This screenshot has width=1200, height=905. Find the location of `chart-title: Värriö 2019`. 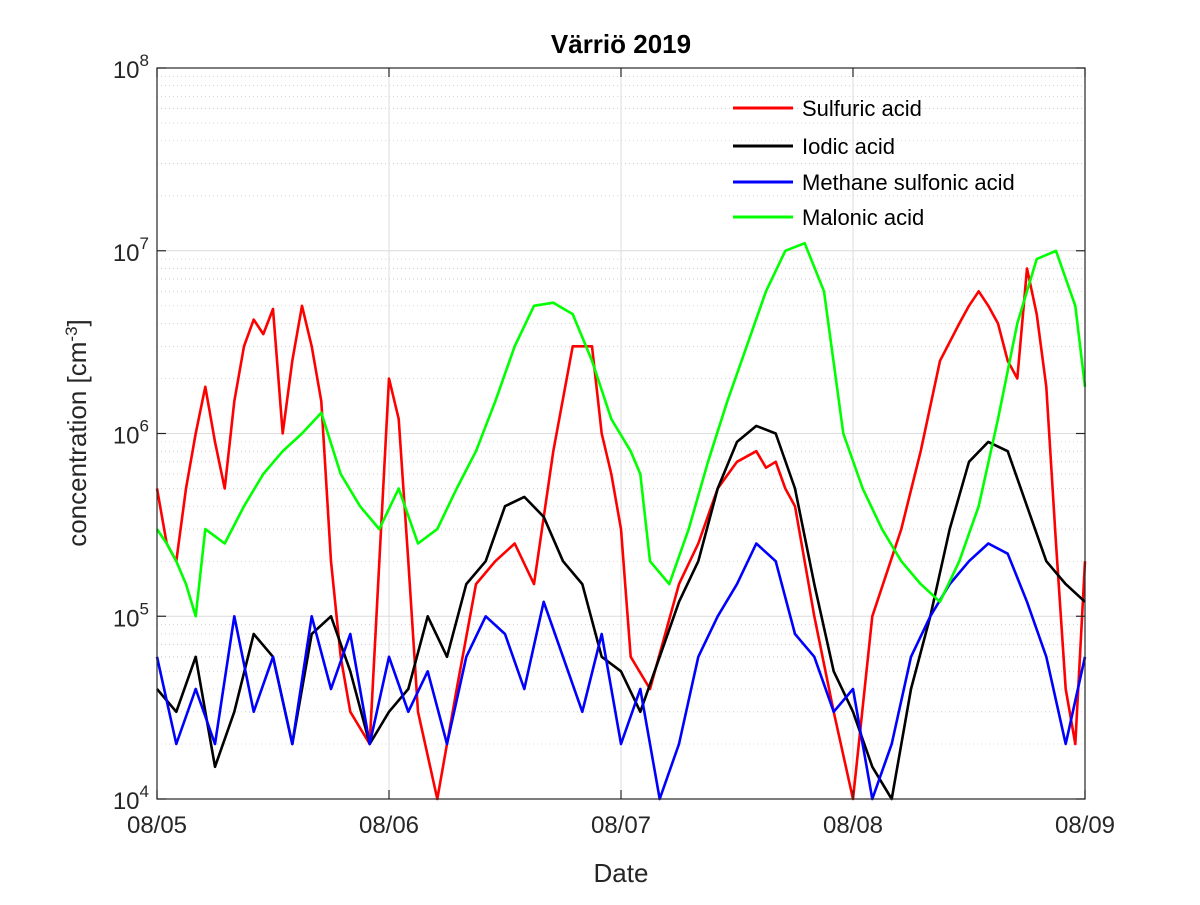

chart-title: Värriö 2019 is located at coordinates (621, 44).